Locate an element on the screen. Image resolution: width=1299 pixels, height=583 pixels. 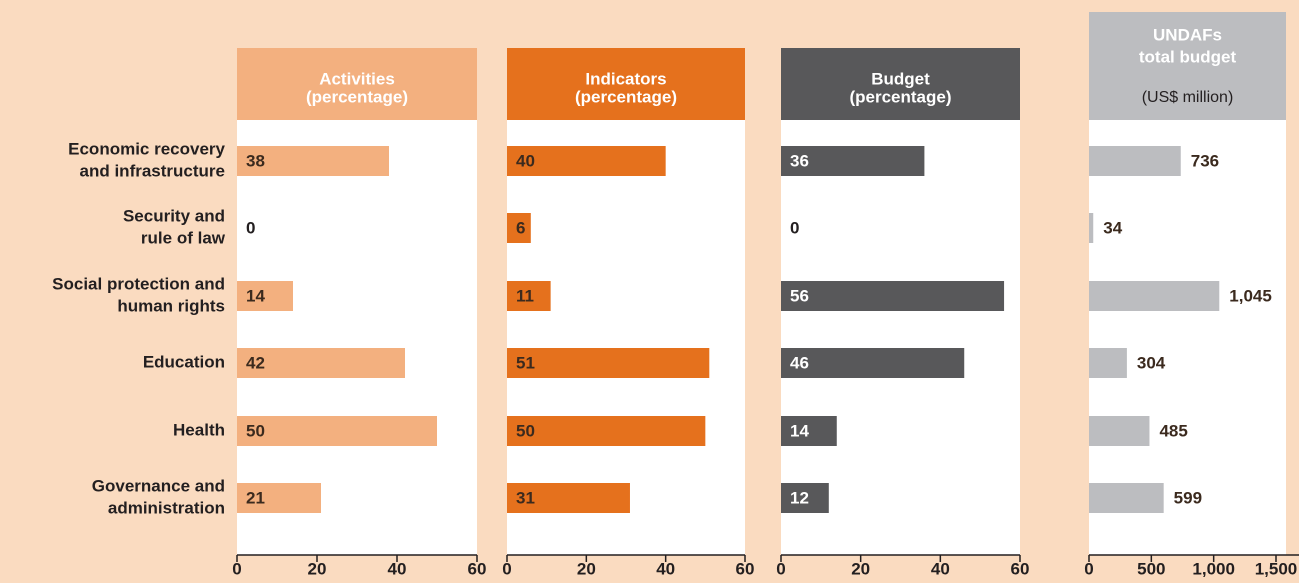
value-label: 485 is located at coordinates (1173, 430).